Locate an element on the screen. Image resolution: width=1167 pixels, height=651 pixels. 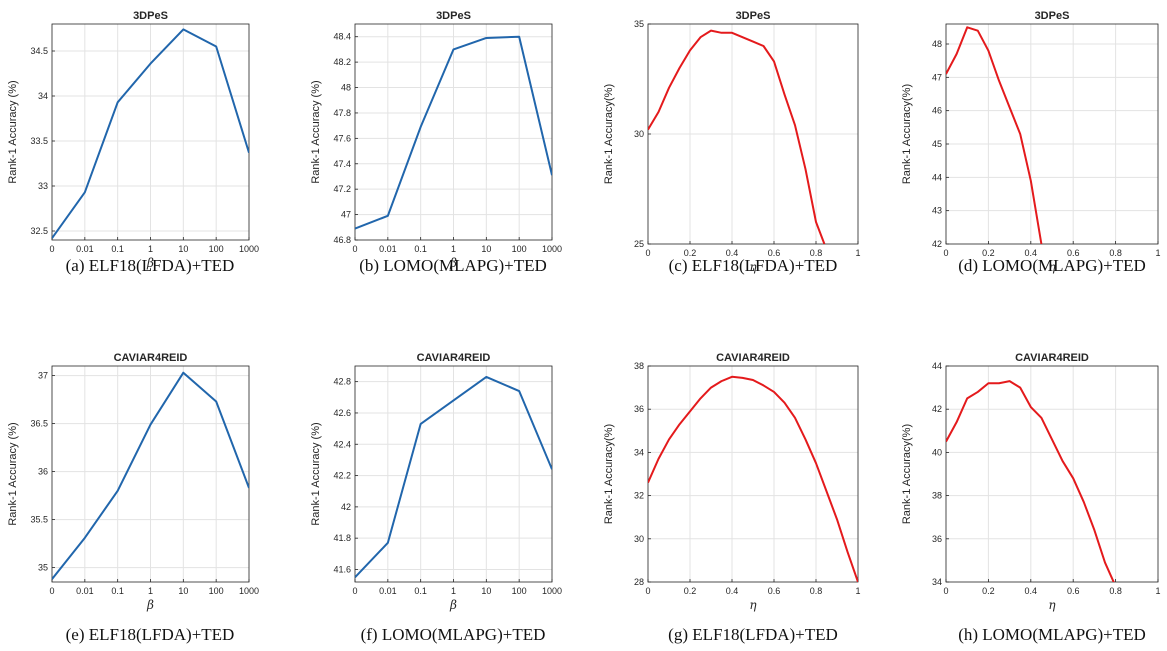
y-tick-label: 48 is located at coordinates (937, 44).